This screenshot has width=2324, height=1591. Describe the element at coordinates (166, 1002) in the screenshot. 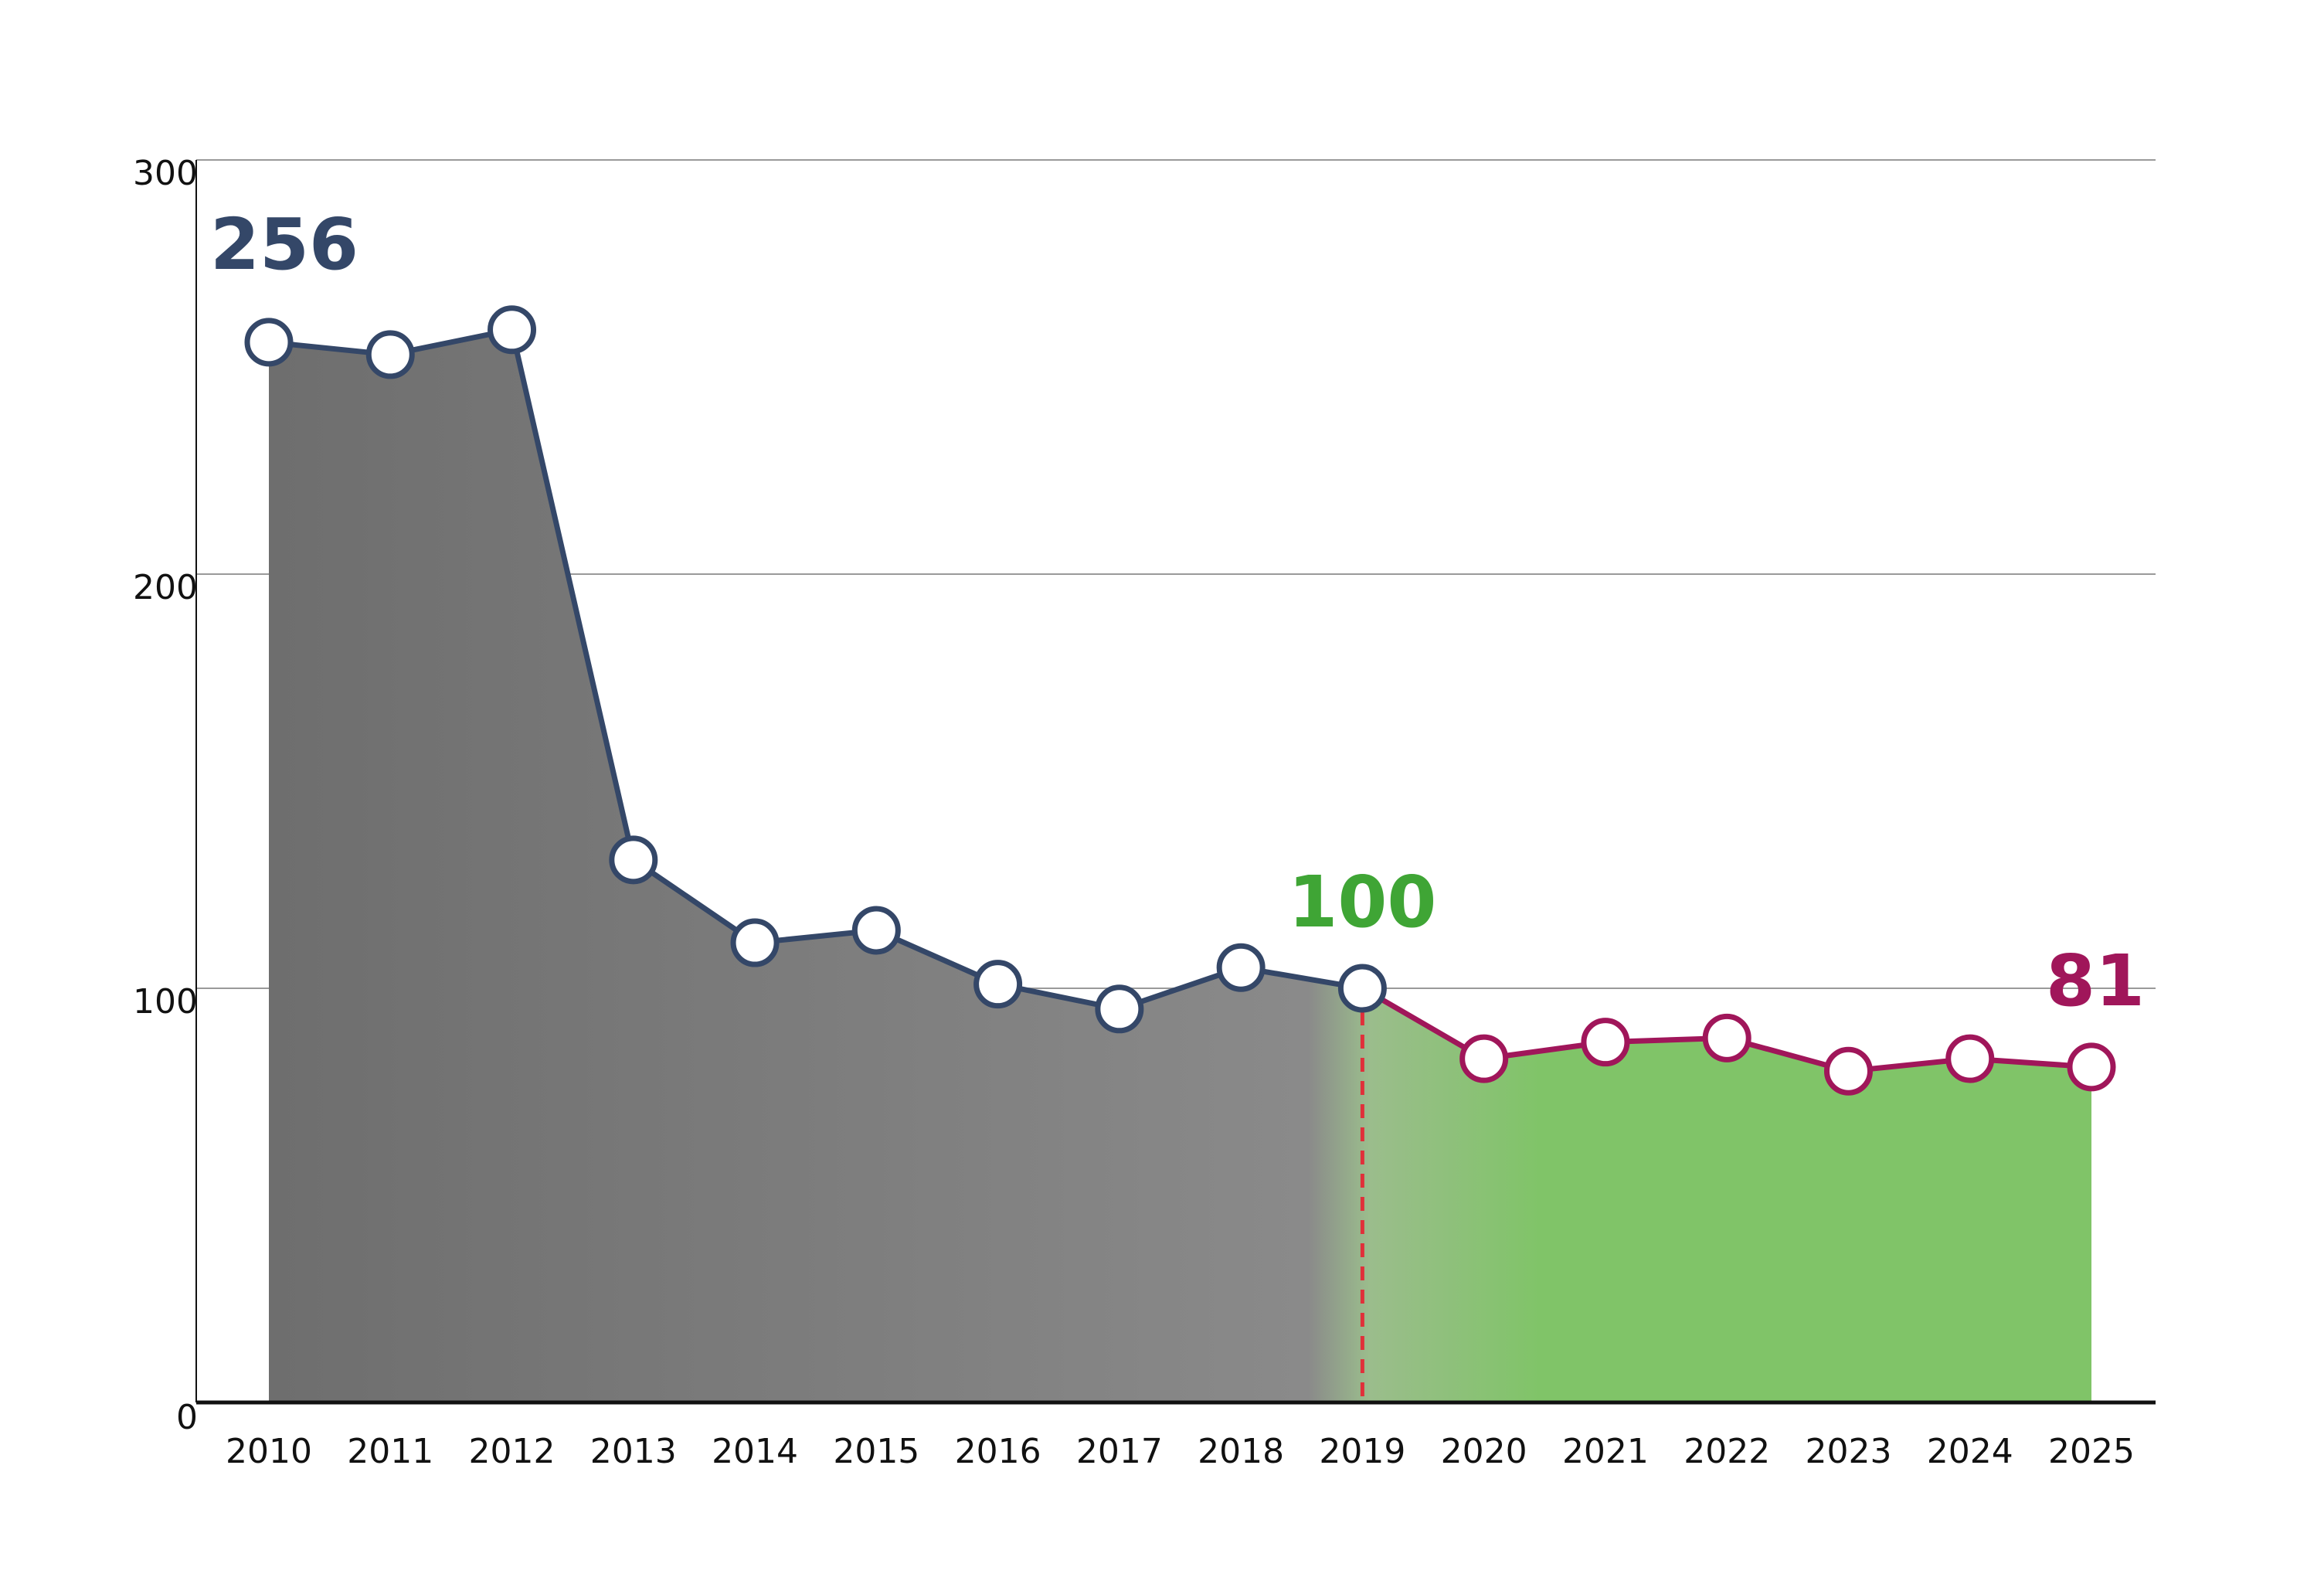

I see `y-tick-label-100: 100` at that location.